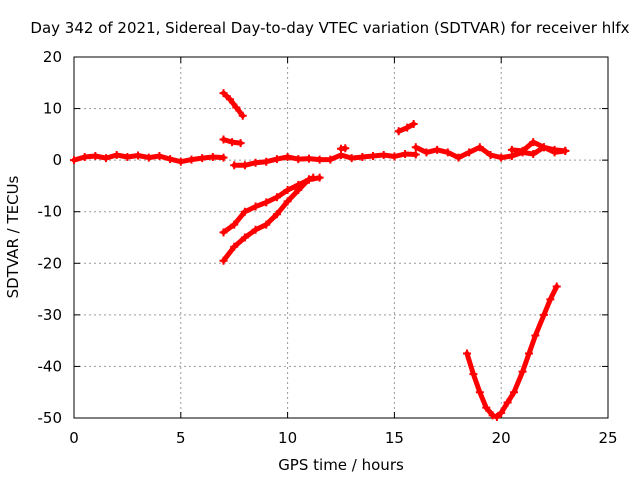  Describe the element at coordinates (50, 263) in the screenshot. I see `y-tick-label: -20` at that location.